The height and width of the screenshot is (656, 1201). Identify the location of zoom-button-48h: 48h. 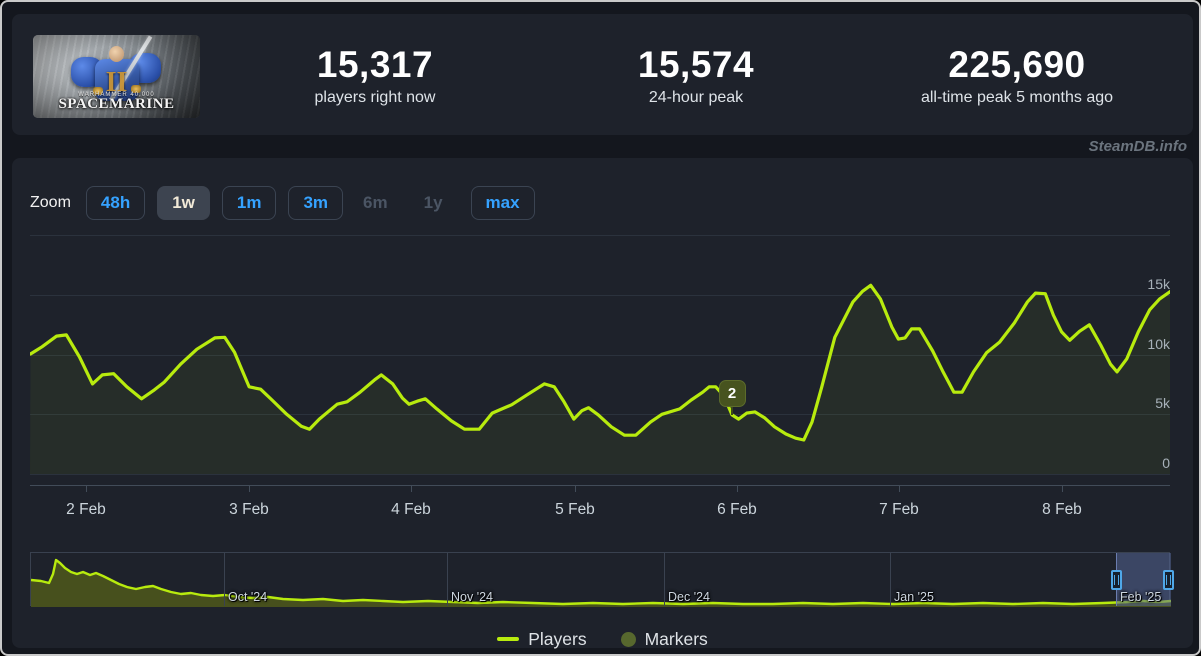
(115, 202).